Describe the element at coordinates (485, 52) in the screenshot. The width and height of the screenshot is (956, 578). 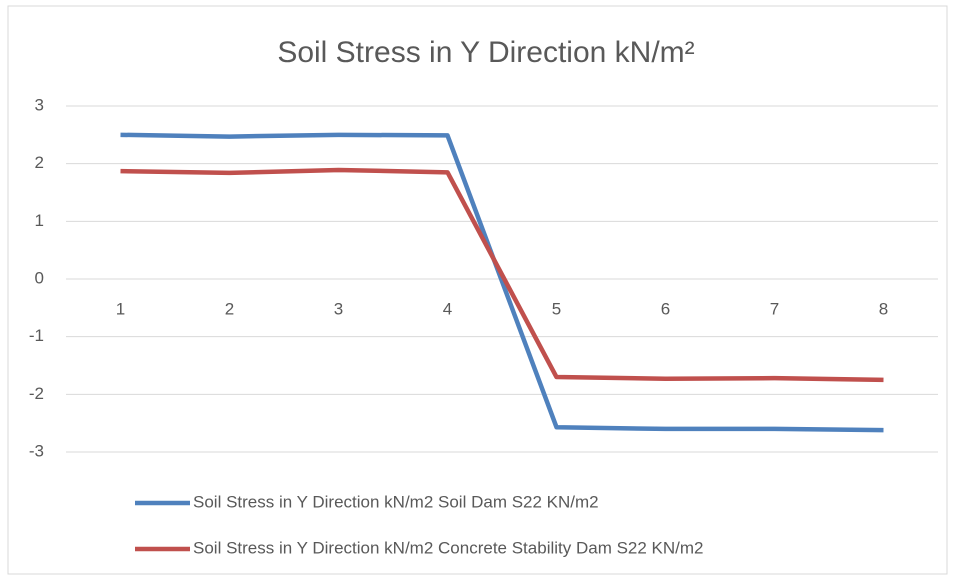
I see `chart-title: Soil Stress in Y Direction kN/m²` at that location.